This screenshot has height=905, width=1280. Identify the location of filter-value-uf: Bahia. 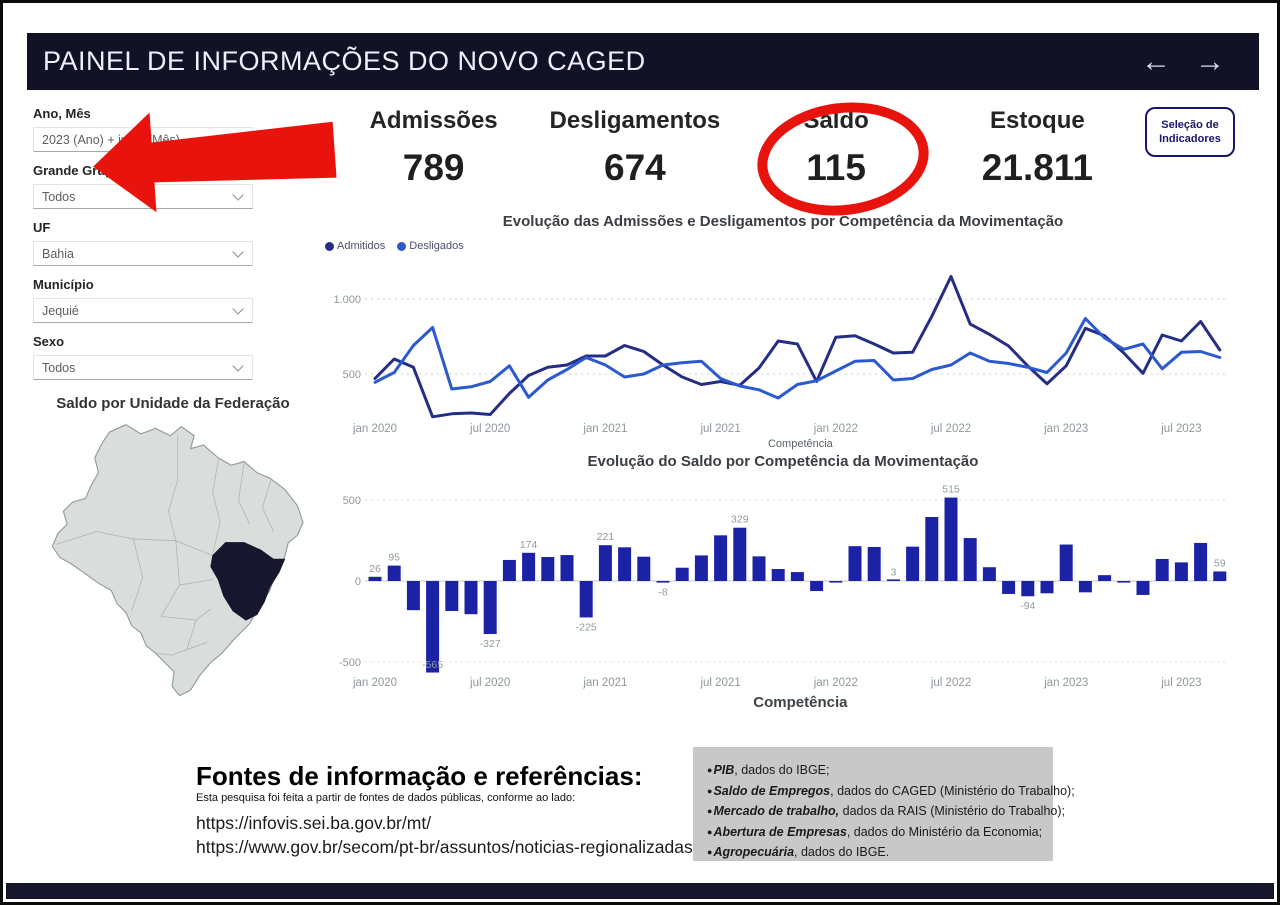
(58, 253).